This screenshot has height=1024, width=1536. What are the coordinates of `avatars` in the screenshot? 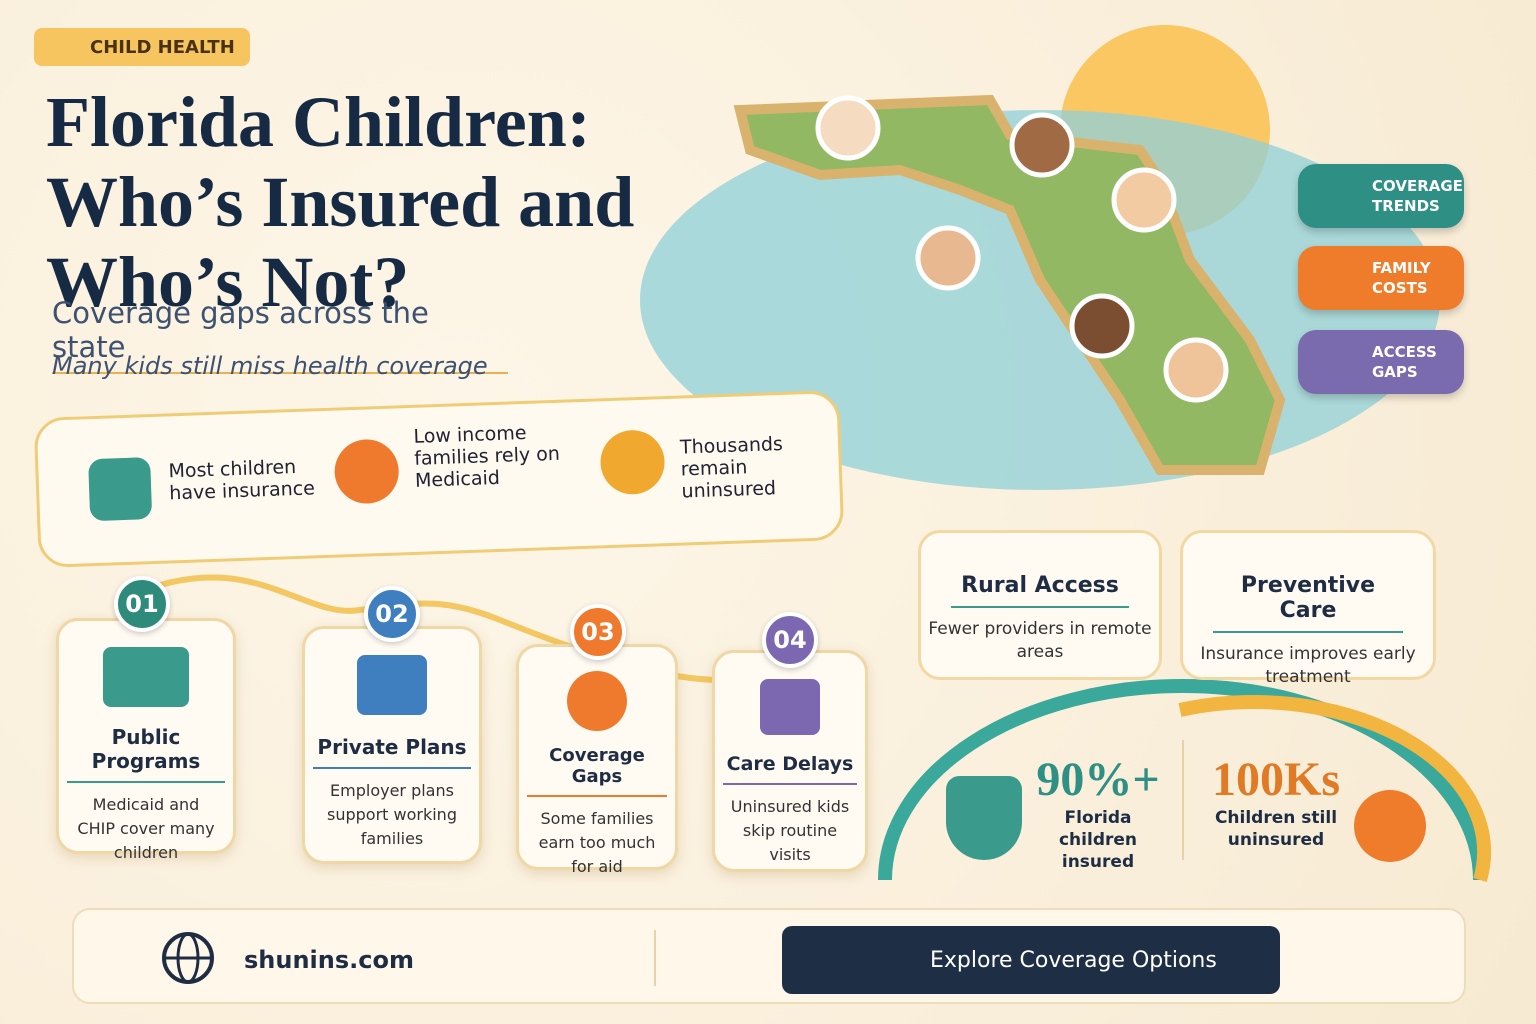 It's located at (1022, 249).